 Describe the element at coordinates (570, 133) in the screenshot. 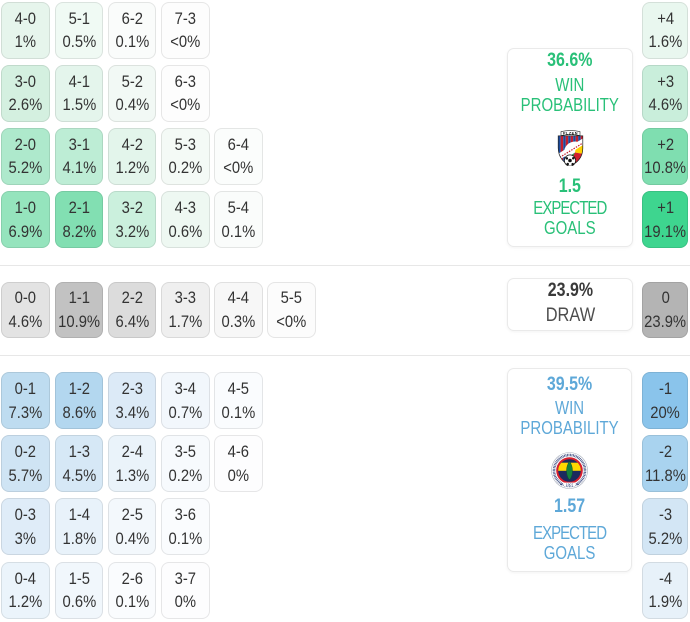

I see `svg-text: PLZEN` at that location.